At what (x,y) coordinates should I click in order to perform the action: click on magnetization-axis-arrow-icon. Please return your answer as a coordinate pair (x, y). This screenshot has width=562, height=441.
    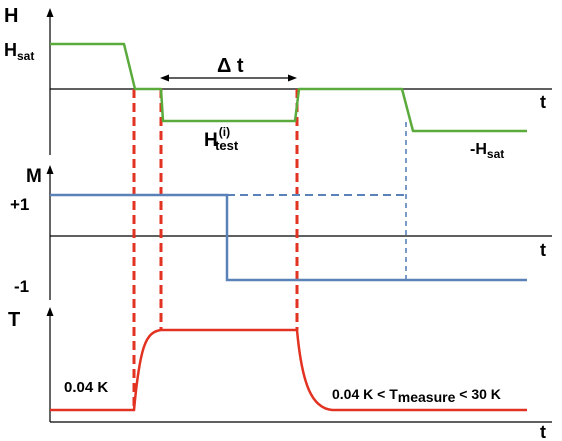
    Looking at the image, I should click on (50, 169).